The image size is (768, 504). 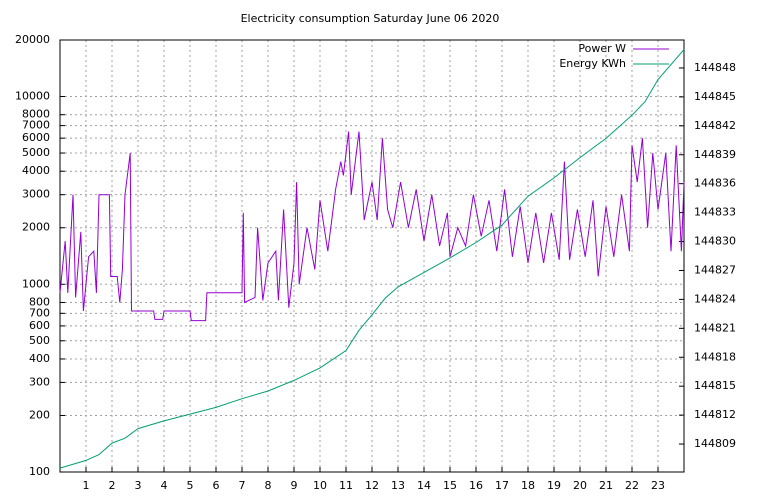 I want to click on y-tick-label: 3000, so click(x=36, y=194).